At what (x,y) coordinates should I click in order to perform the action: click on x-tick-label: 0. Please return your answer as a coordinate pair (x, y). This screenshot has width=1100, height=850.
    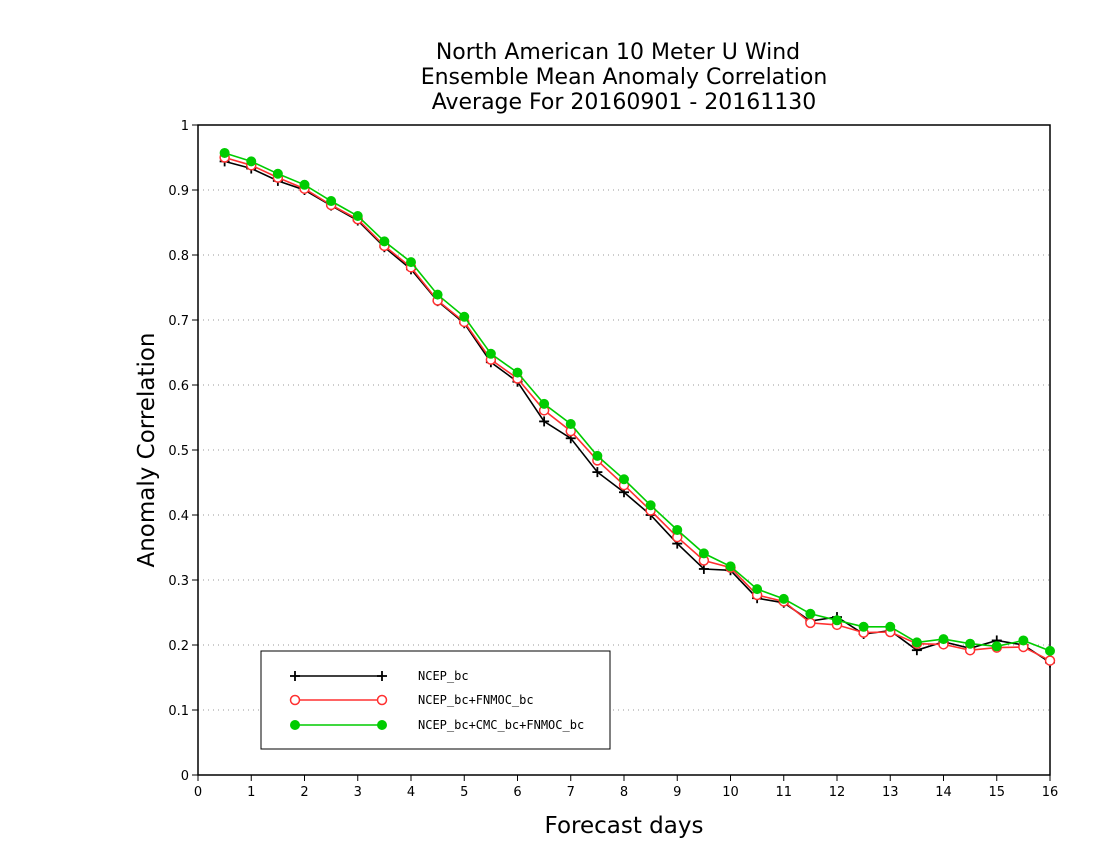
    Looking at the image, I should click on (198, 792).